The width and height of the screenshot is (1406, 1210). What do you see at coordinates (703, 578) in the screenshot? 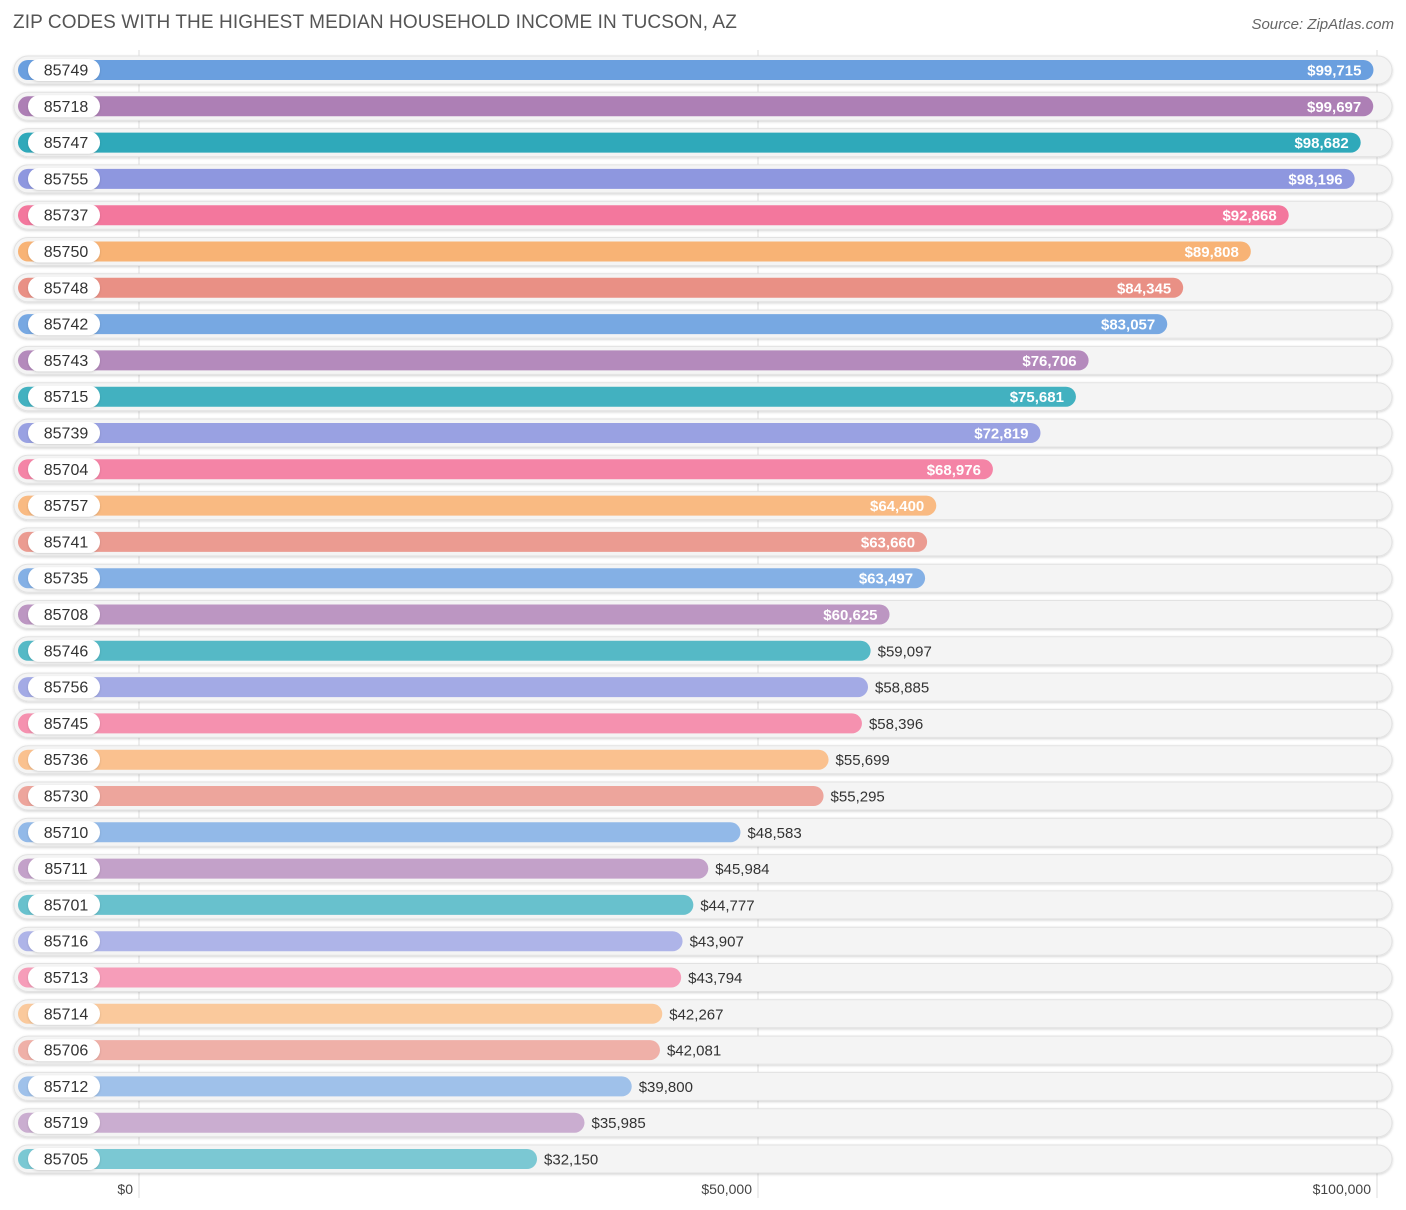
I see `bar-row-85735: 85735 $63,497` at bounding box center [703, 578].